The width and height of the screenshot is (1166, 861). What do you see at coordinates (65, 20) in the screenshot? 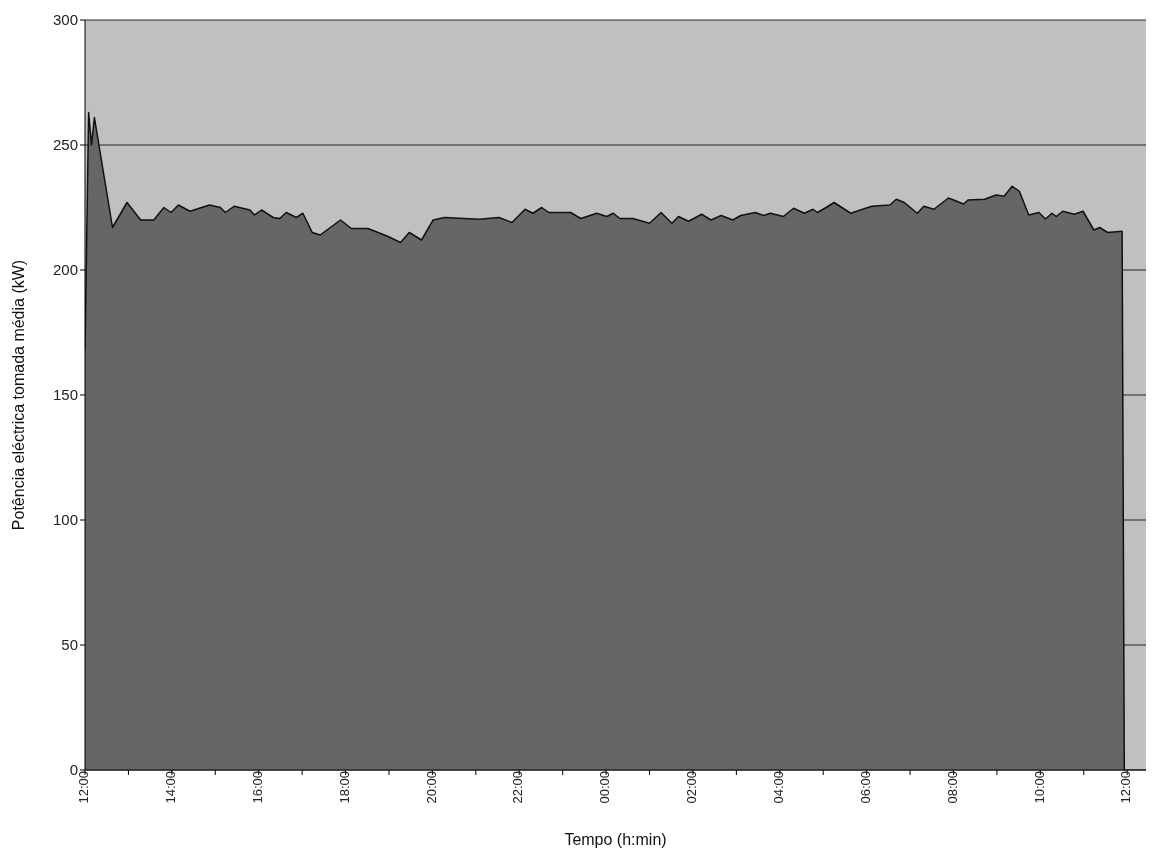
I see `y-tick-label: 300` at bounding box center [65, 20].